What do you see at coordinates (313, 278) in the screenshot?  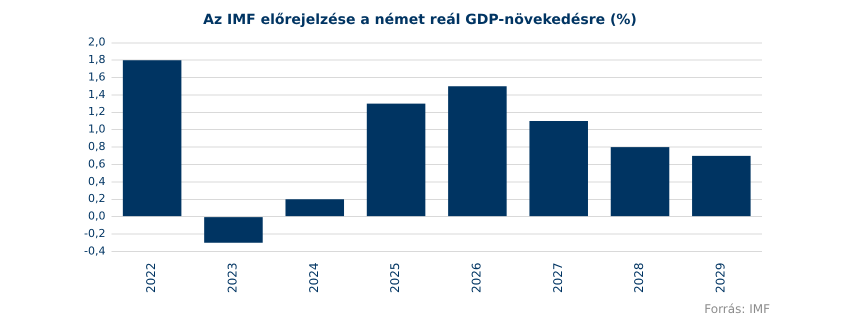 I see `x-tick-label: 2024` at bounding box center [313, 278].